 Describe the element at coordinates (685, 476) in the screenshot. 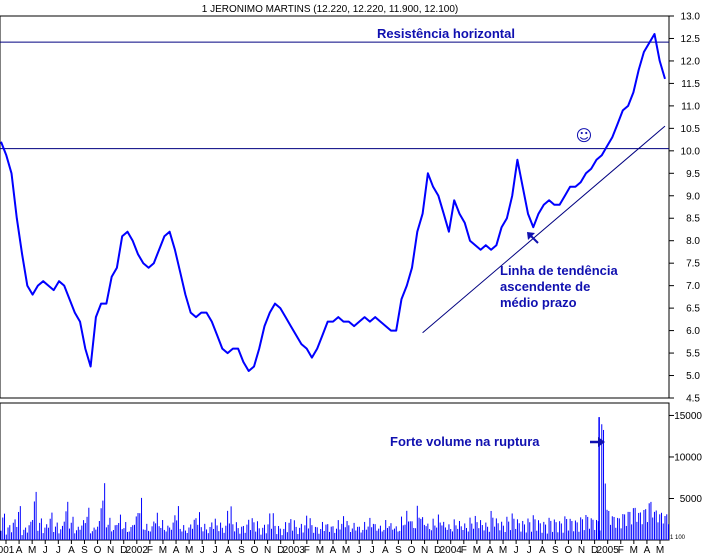

I see `volume-y-axis: 15000 10000 5000 1 100` at that location.